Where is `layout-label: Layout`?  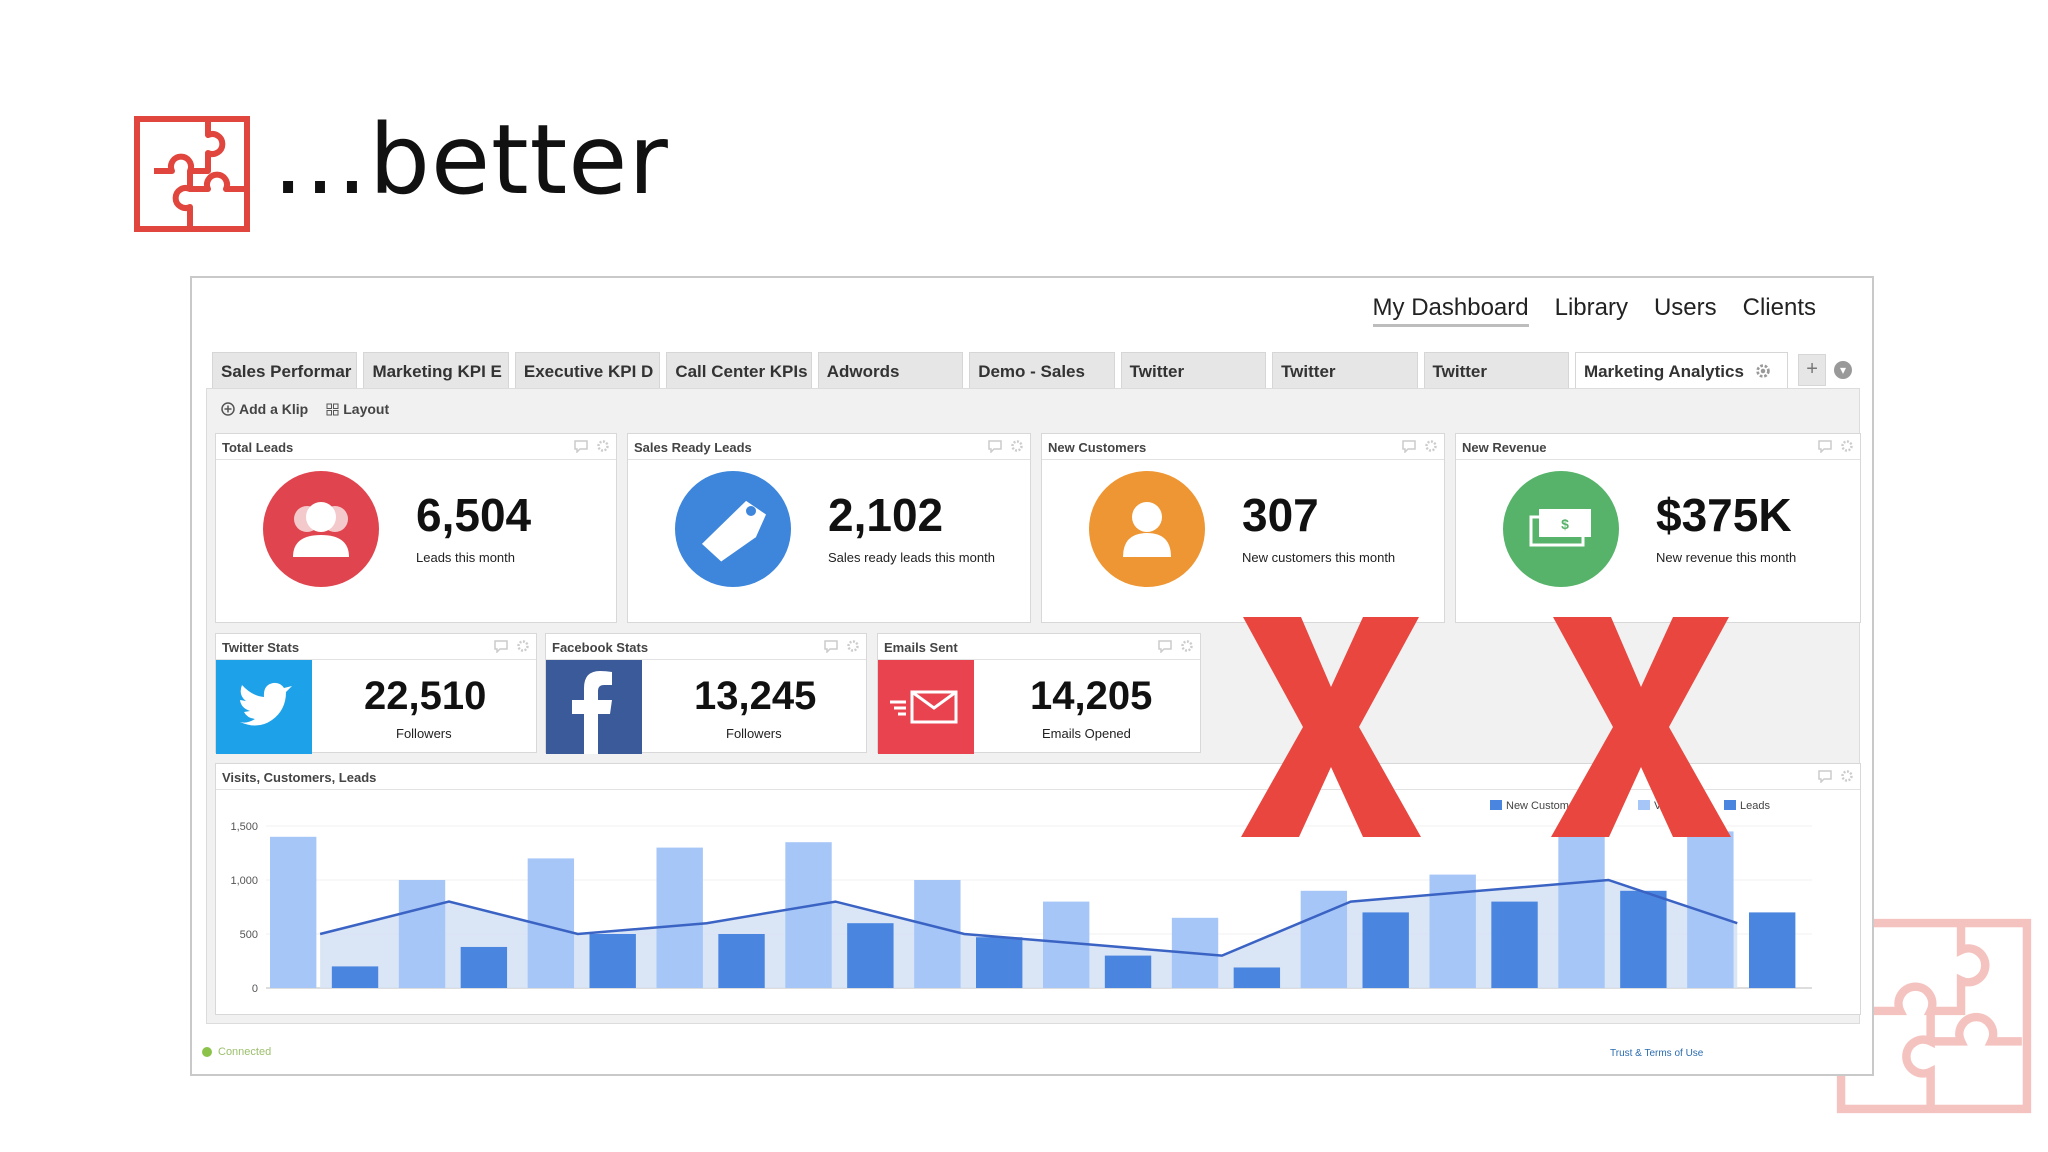
layout-label: Layout is located at coordinates (366, 409).